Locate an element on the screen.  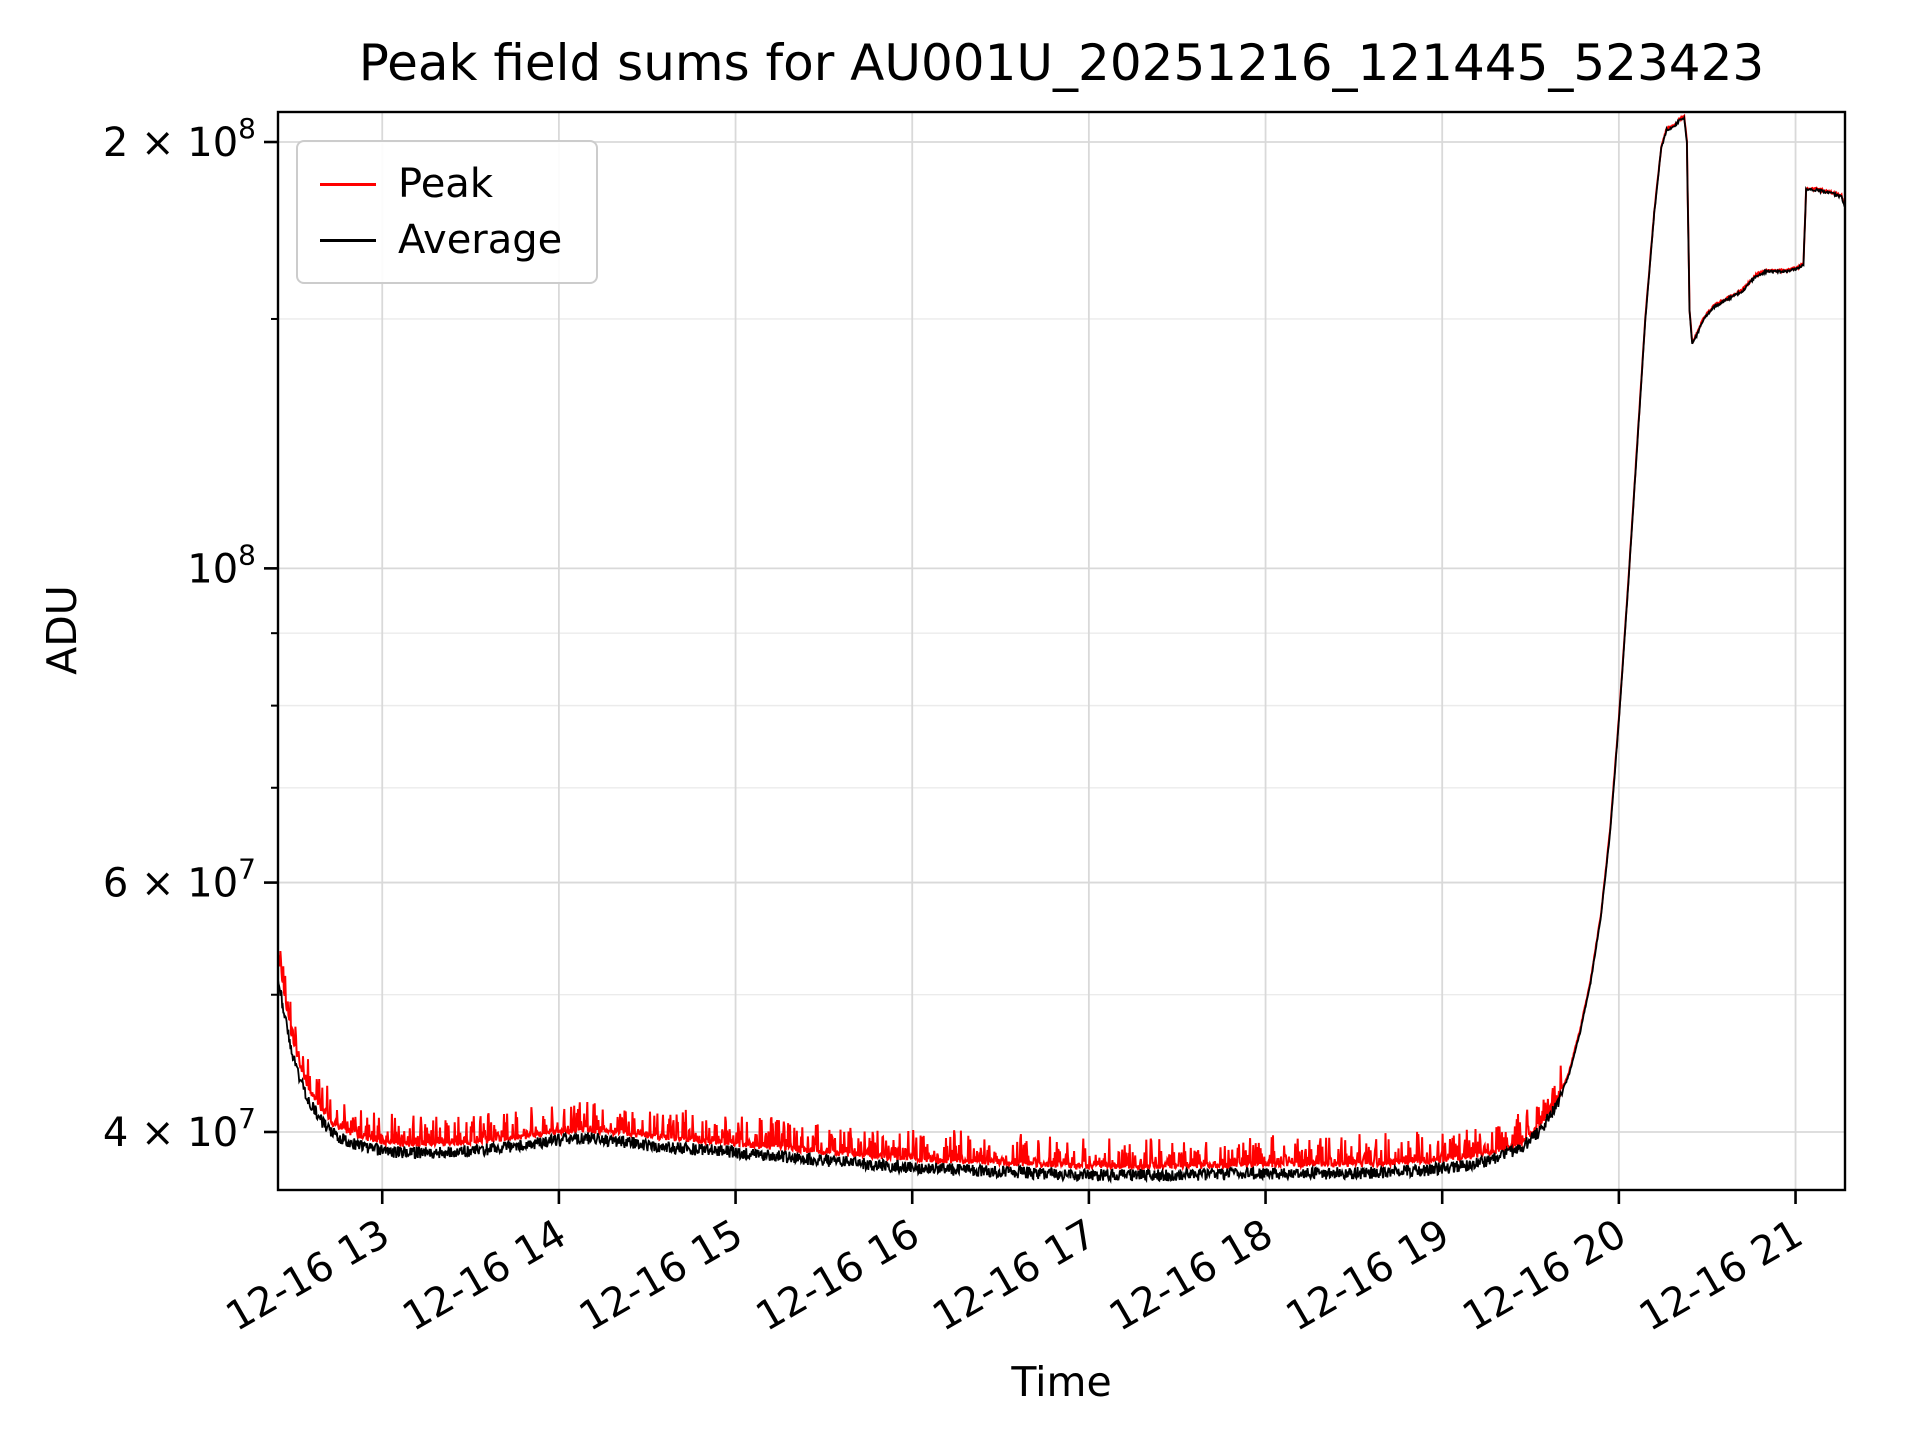
x-tick-label: 12-16 14 is located at coordinates (484, 1276).